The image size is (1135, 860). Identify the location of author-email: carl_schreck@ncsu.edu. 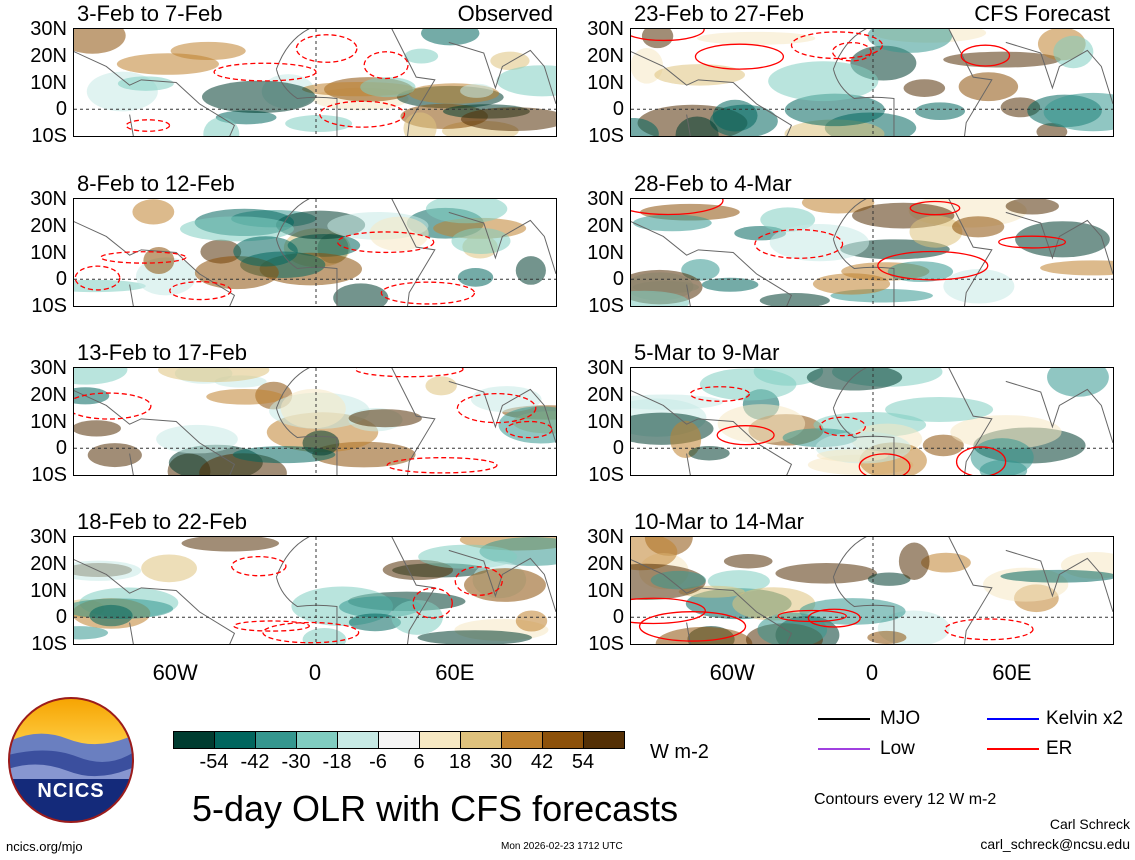
(1055, 844).